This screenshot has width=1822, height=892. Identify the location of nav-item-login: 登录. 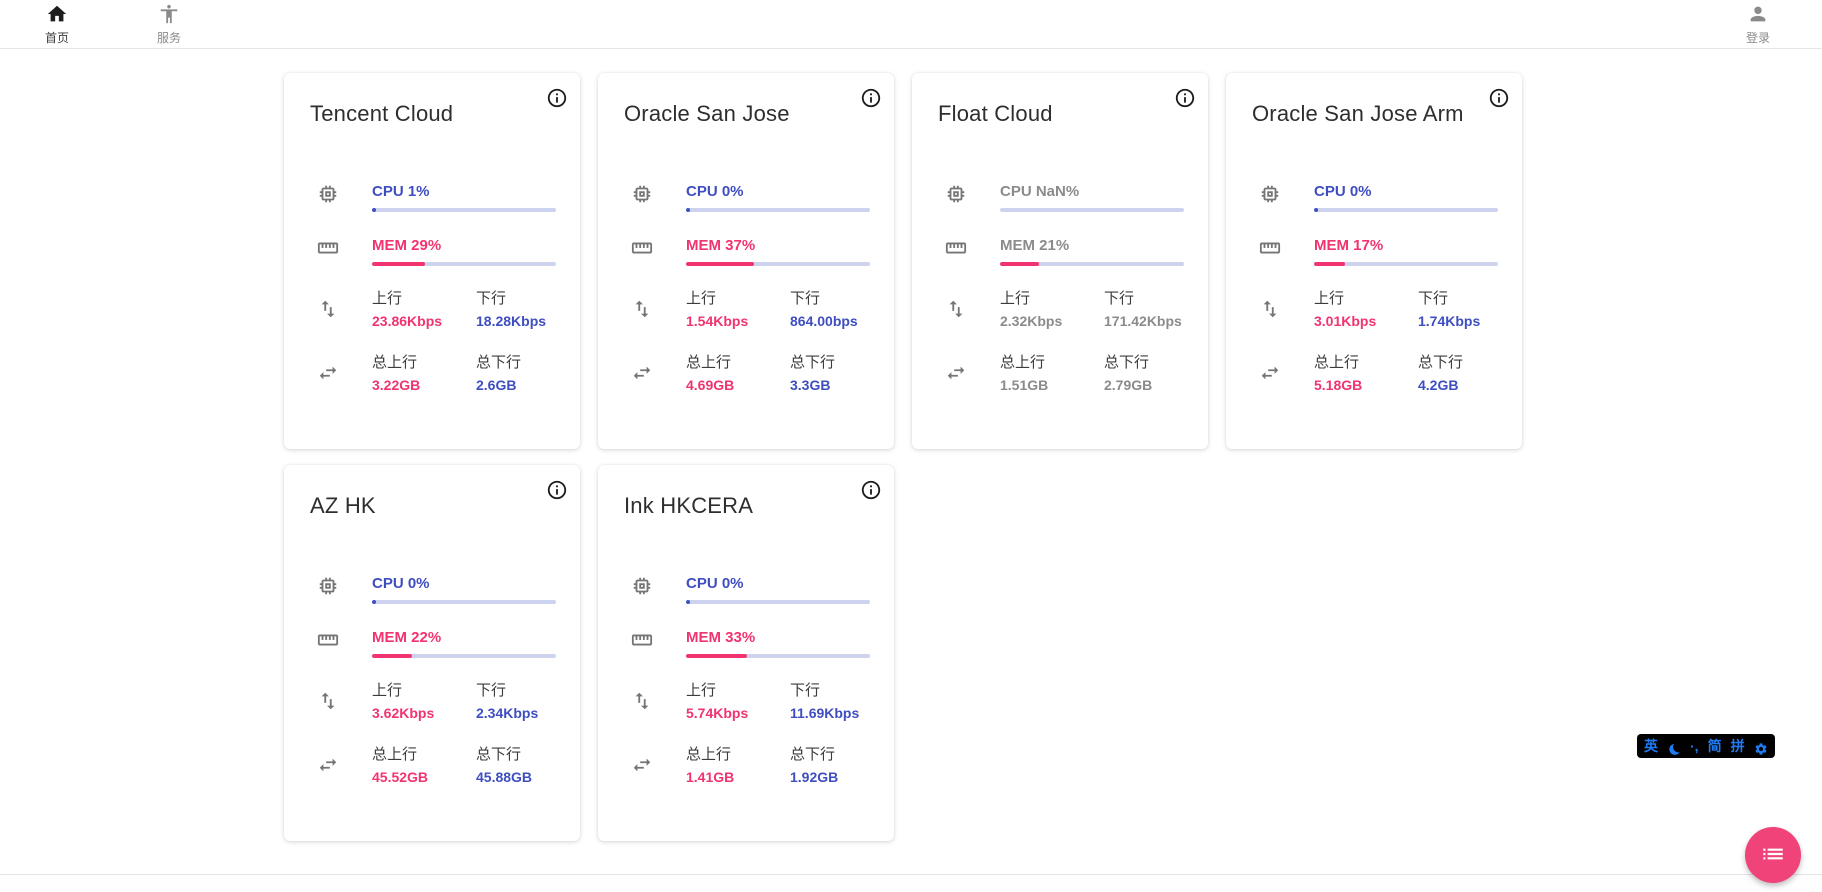
(1758, 24).